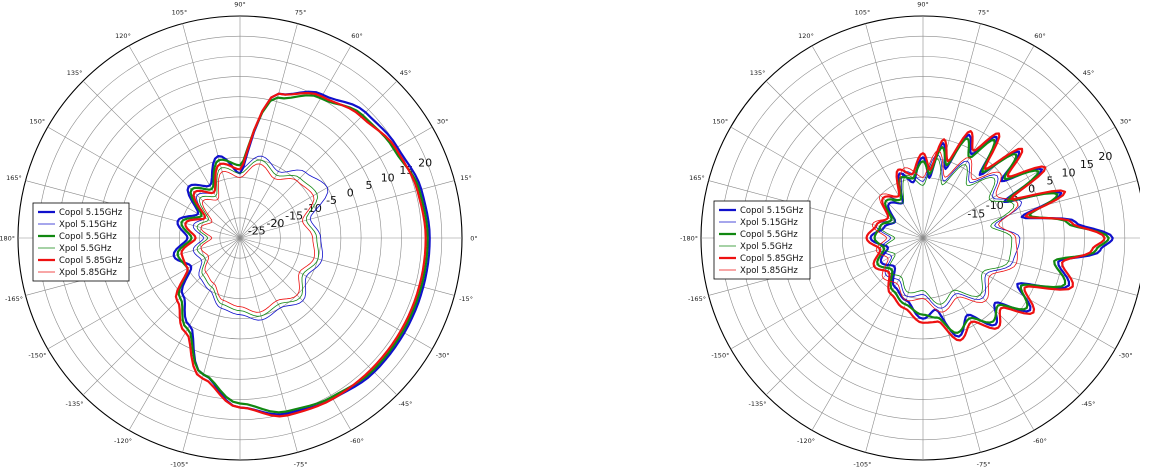 This screenshot has height=469, width=1161. What do you see at coordinates (995, 205) in the screenshot?
I see `radial-tick-label: -10` at bounding box center [995, 205].